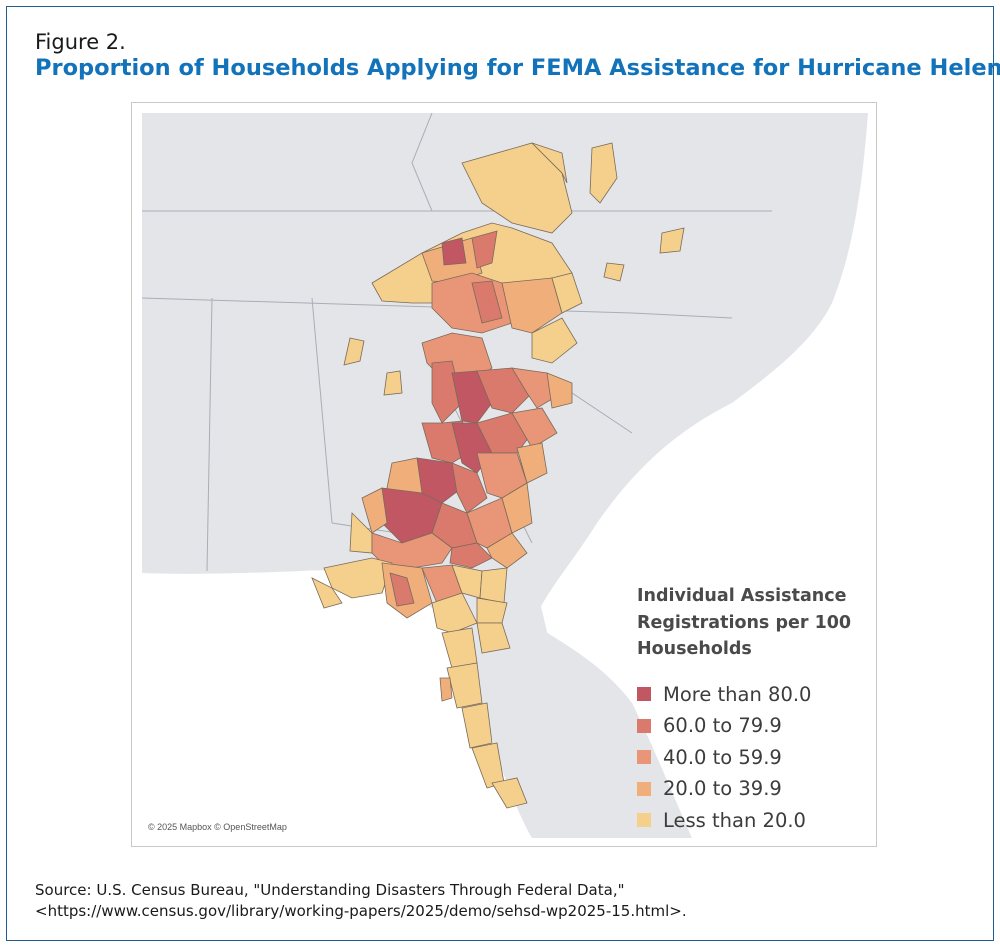 This screenshot has width=1000, height=949. Describe the element at coordinates (217, 827) in the screenshot. I see `map-attribution: © 2025 Mapbox © OpenStreetMap` at that location.